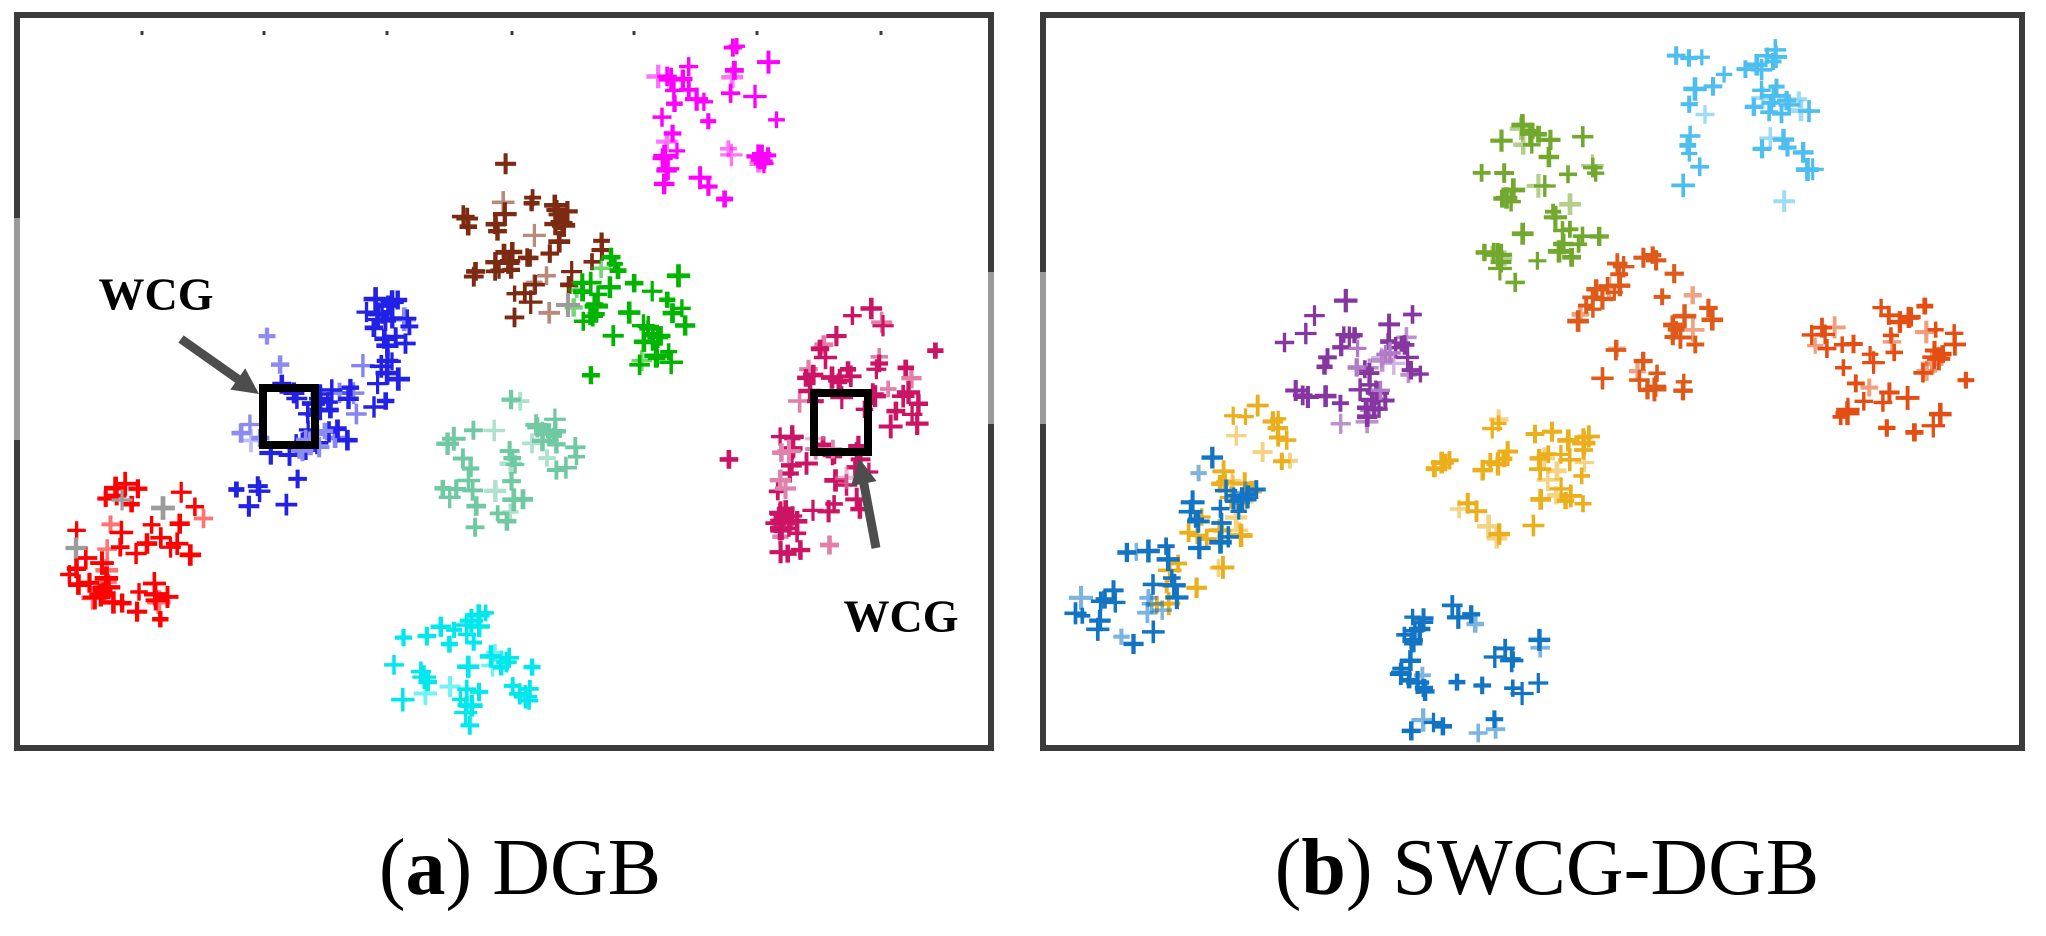 The height and width of the screenshot is (936, 2046). What do you see at coordinates (1314, 315) in the screenshot?
I see `scatter-point-purple` at bounding box center [1314, 315].